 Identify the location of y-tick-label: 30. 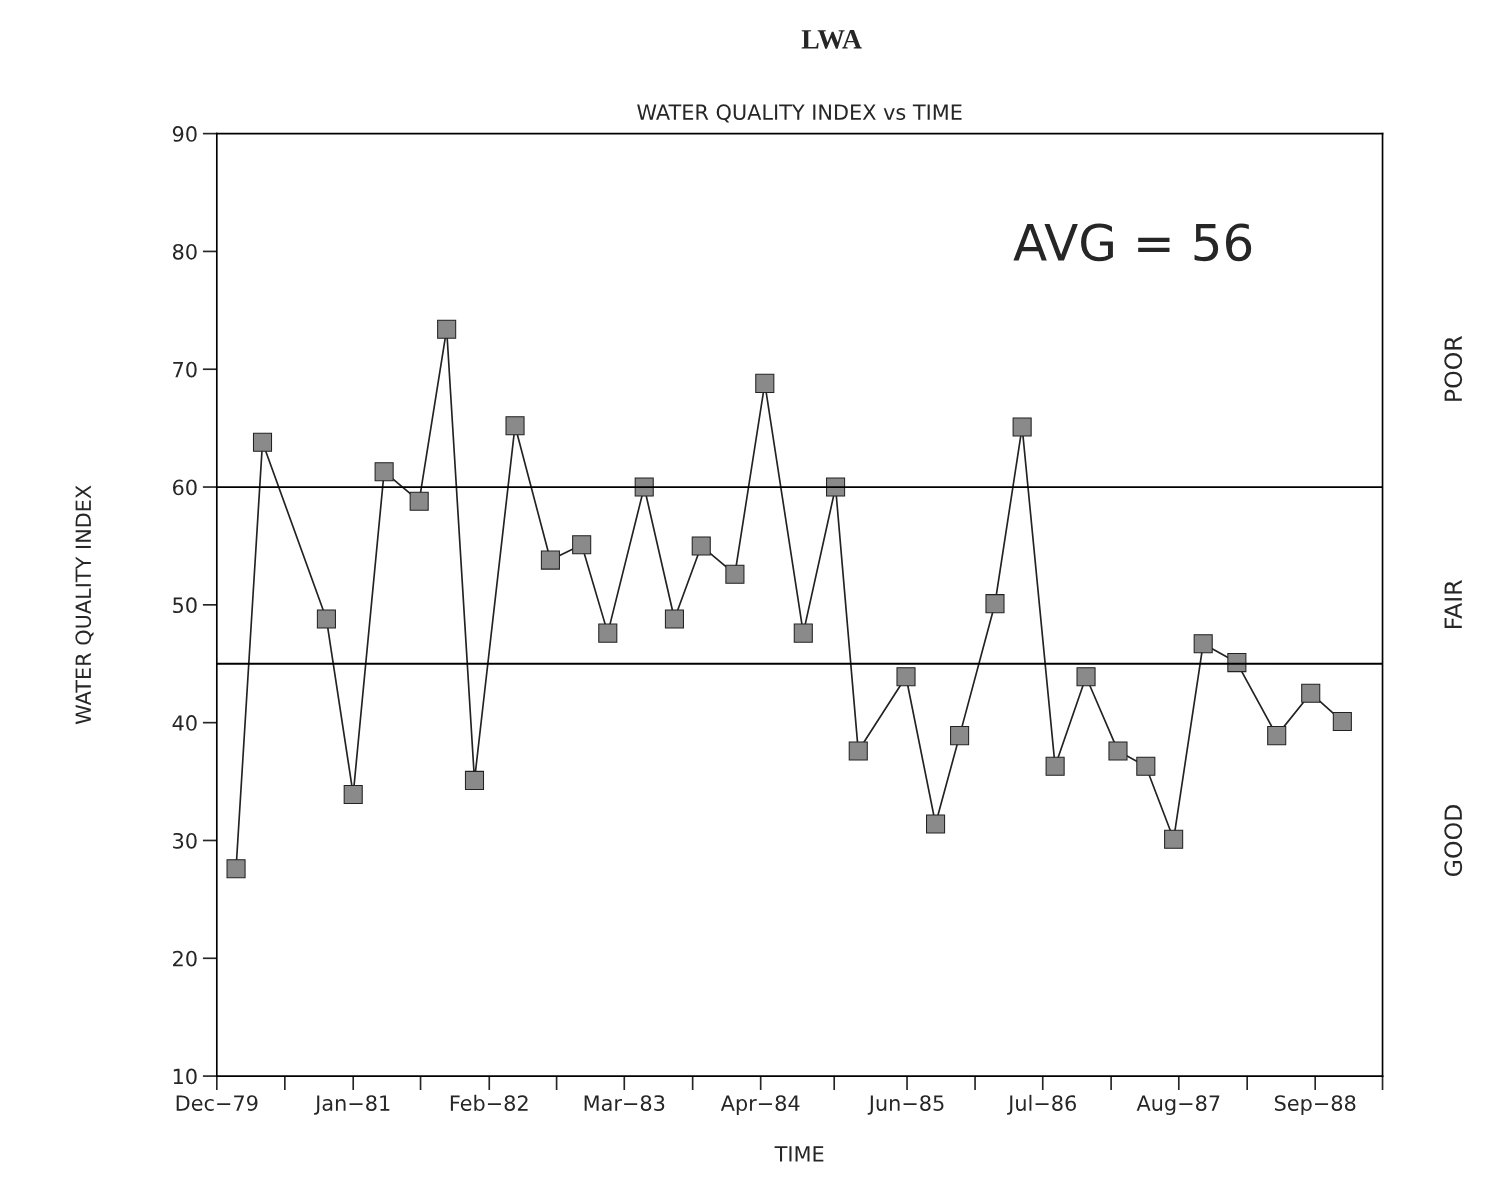
(185, 840).